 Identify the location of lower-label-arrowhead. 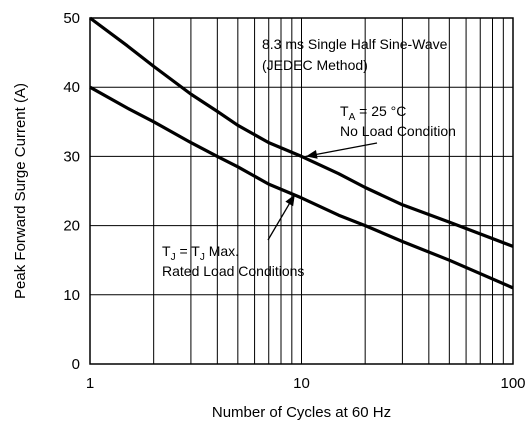
(290, 200).